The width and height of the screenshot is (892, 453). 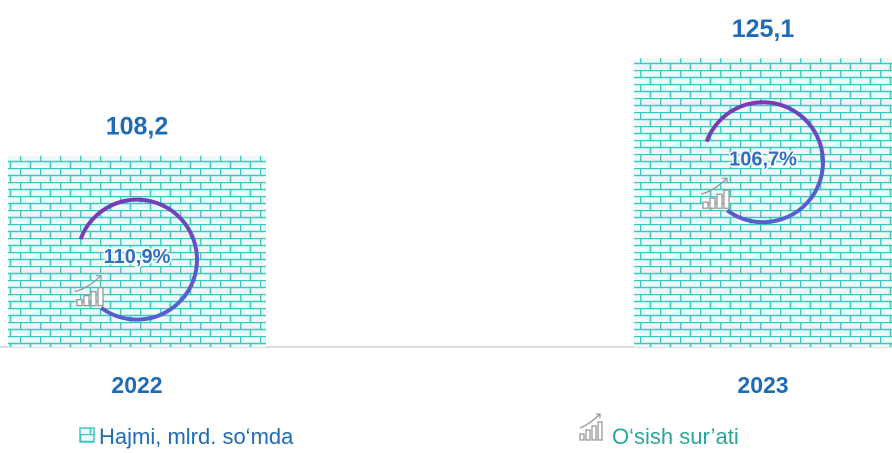 I want to click on growth-label: 110,9%, so click(x=137, y=257).